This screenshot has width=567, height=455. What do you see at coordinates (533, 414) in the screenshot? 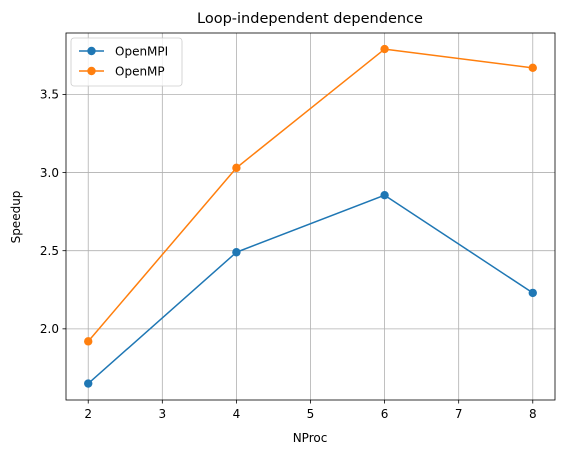
I see `x-tick-label: 8` at bounding box center [533, 414].